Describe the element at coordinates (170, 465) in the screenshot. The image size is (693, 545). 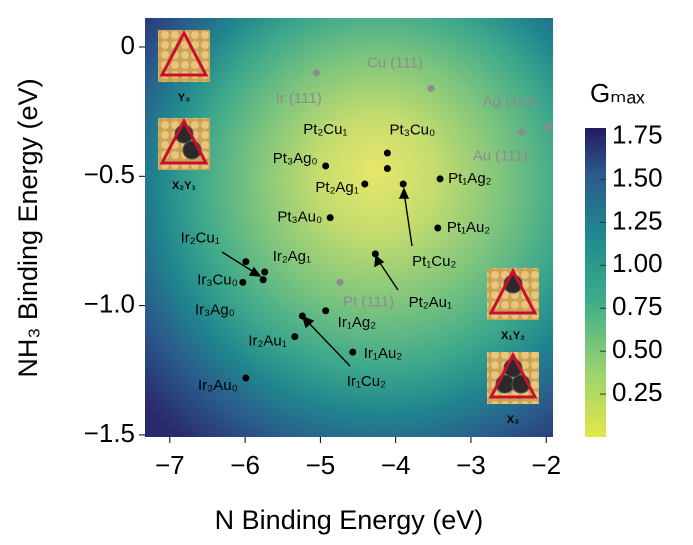
I see `x-tick-label: −7` at that location.